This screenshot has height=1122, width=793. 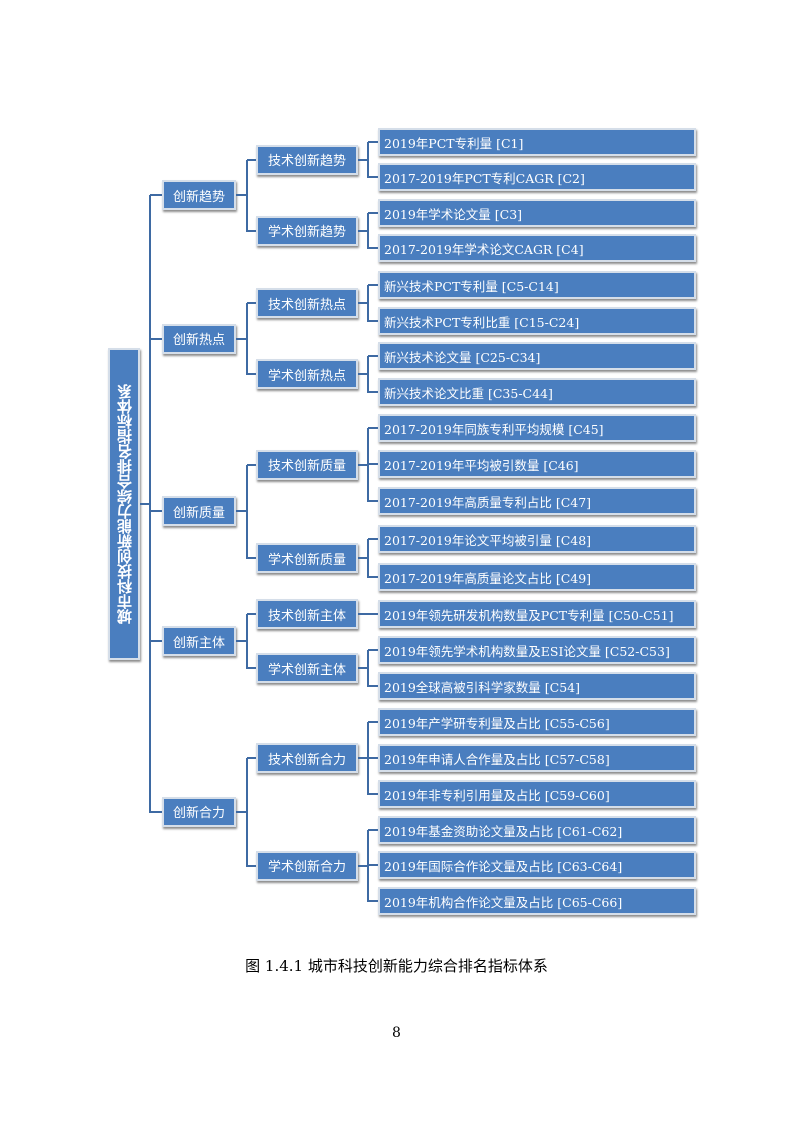 I want to click on leaf-node: 2017-2019年PCT专利CAGR [C2], so click(x=537, y=177).